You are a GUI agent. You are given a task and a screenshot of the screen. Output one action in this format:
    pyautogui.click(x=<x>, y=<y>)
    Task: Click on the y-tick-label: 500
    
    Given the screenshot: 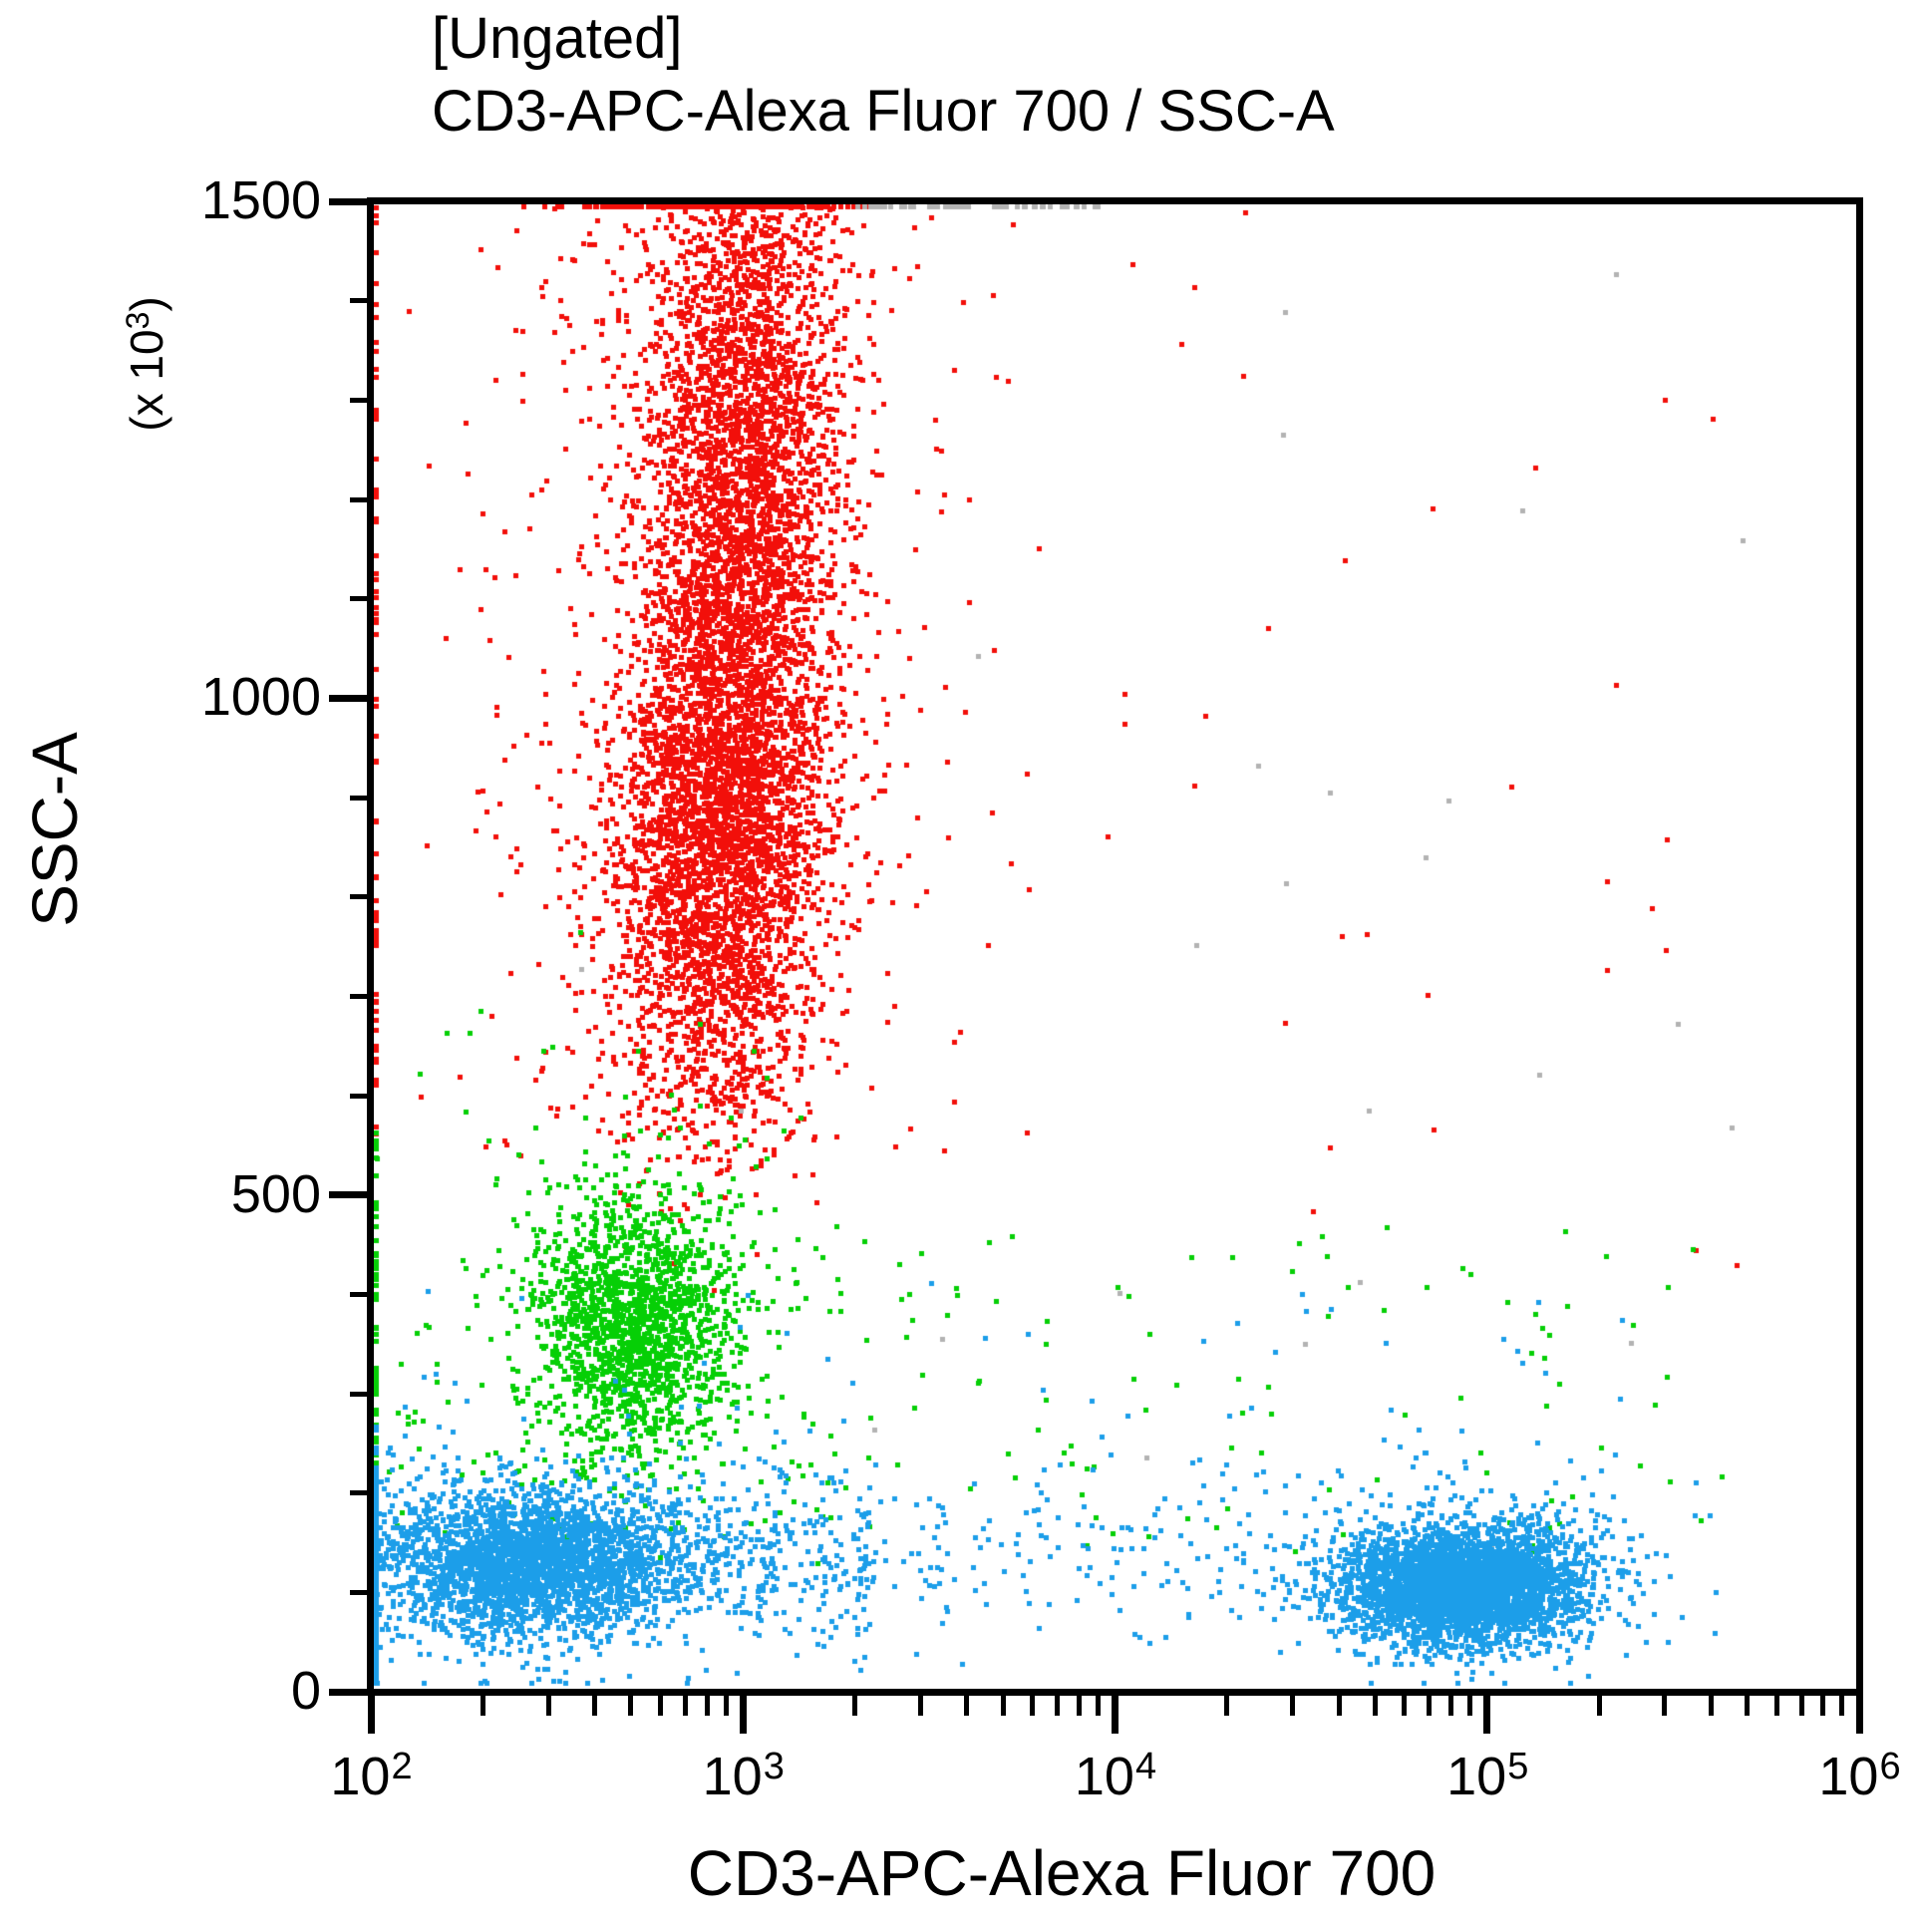 What is the action you would take?
    pyautogui.click(x=275, y=1193)
    